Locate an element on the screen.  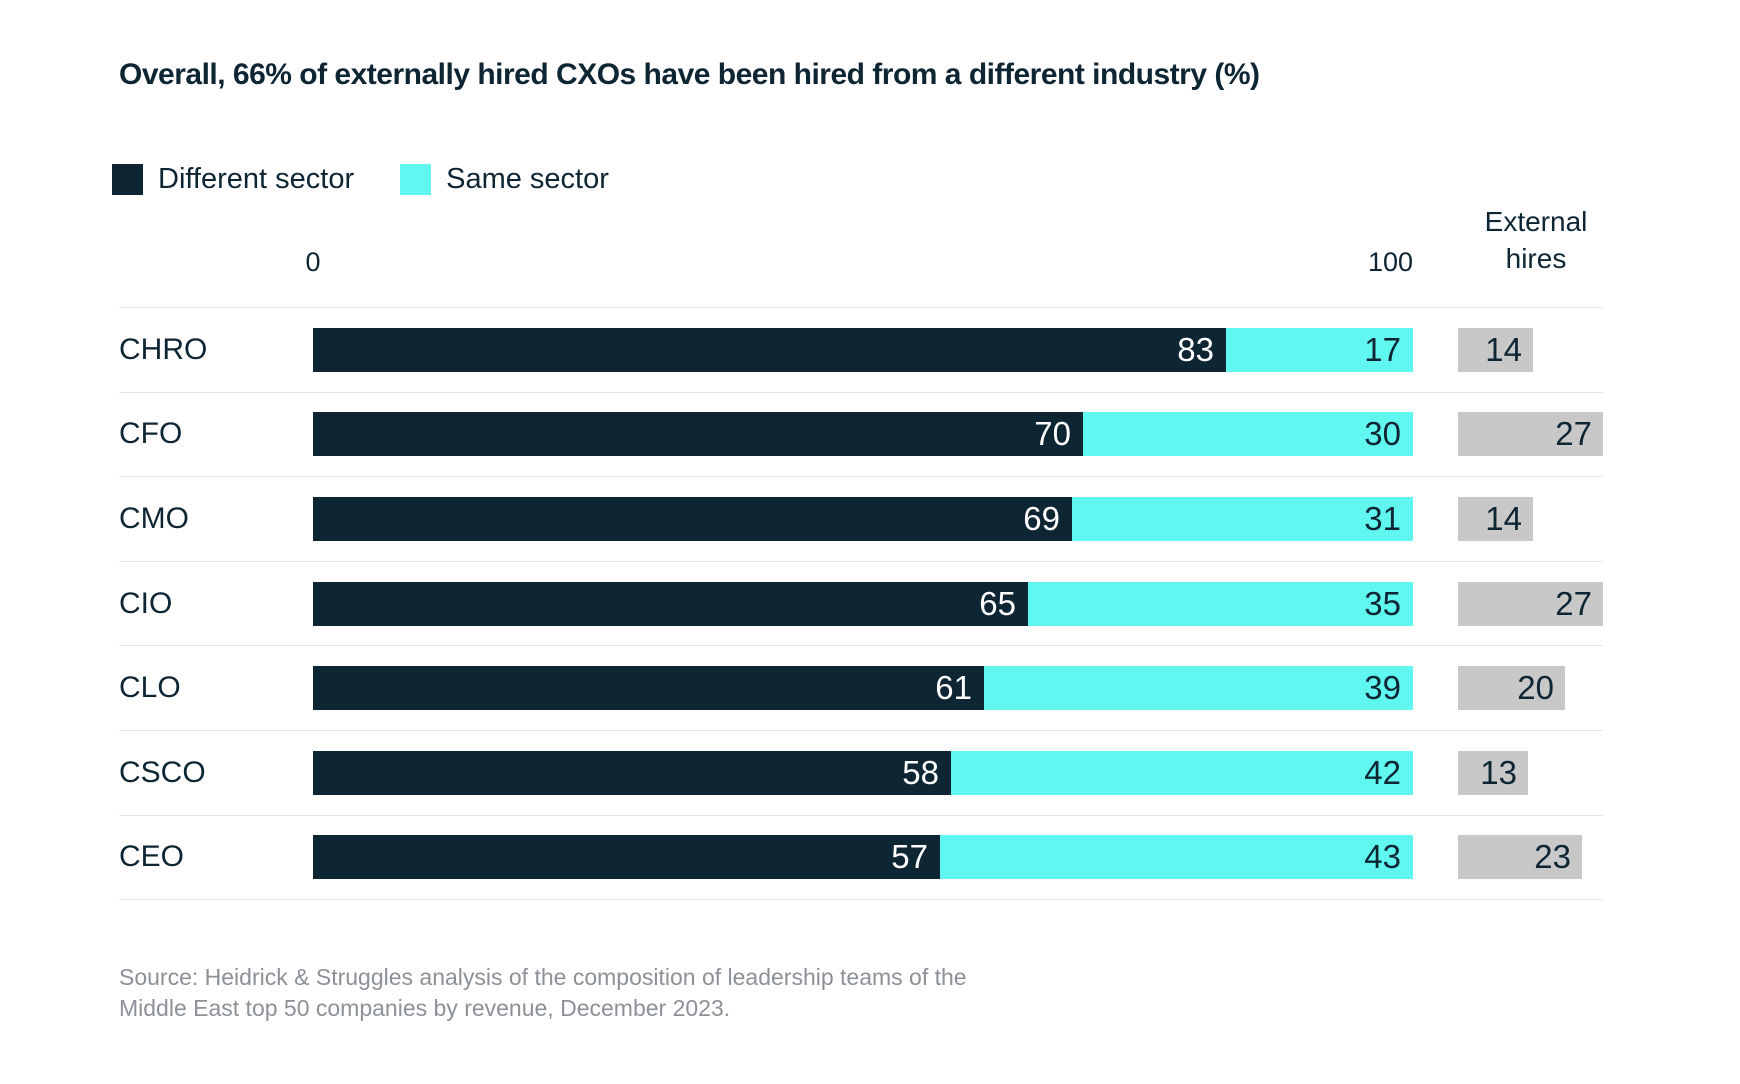
bar-segment-same-sector: 30 is located at coordinates (1248, 434).